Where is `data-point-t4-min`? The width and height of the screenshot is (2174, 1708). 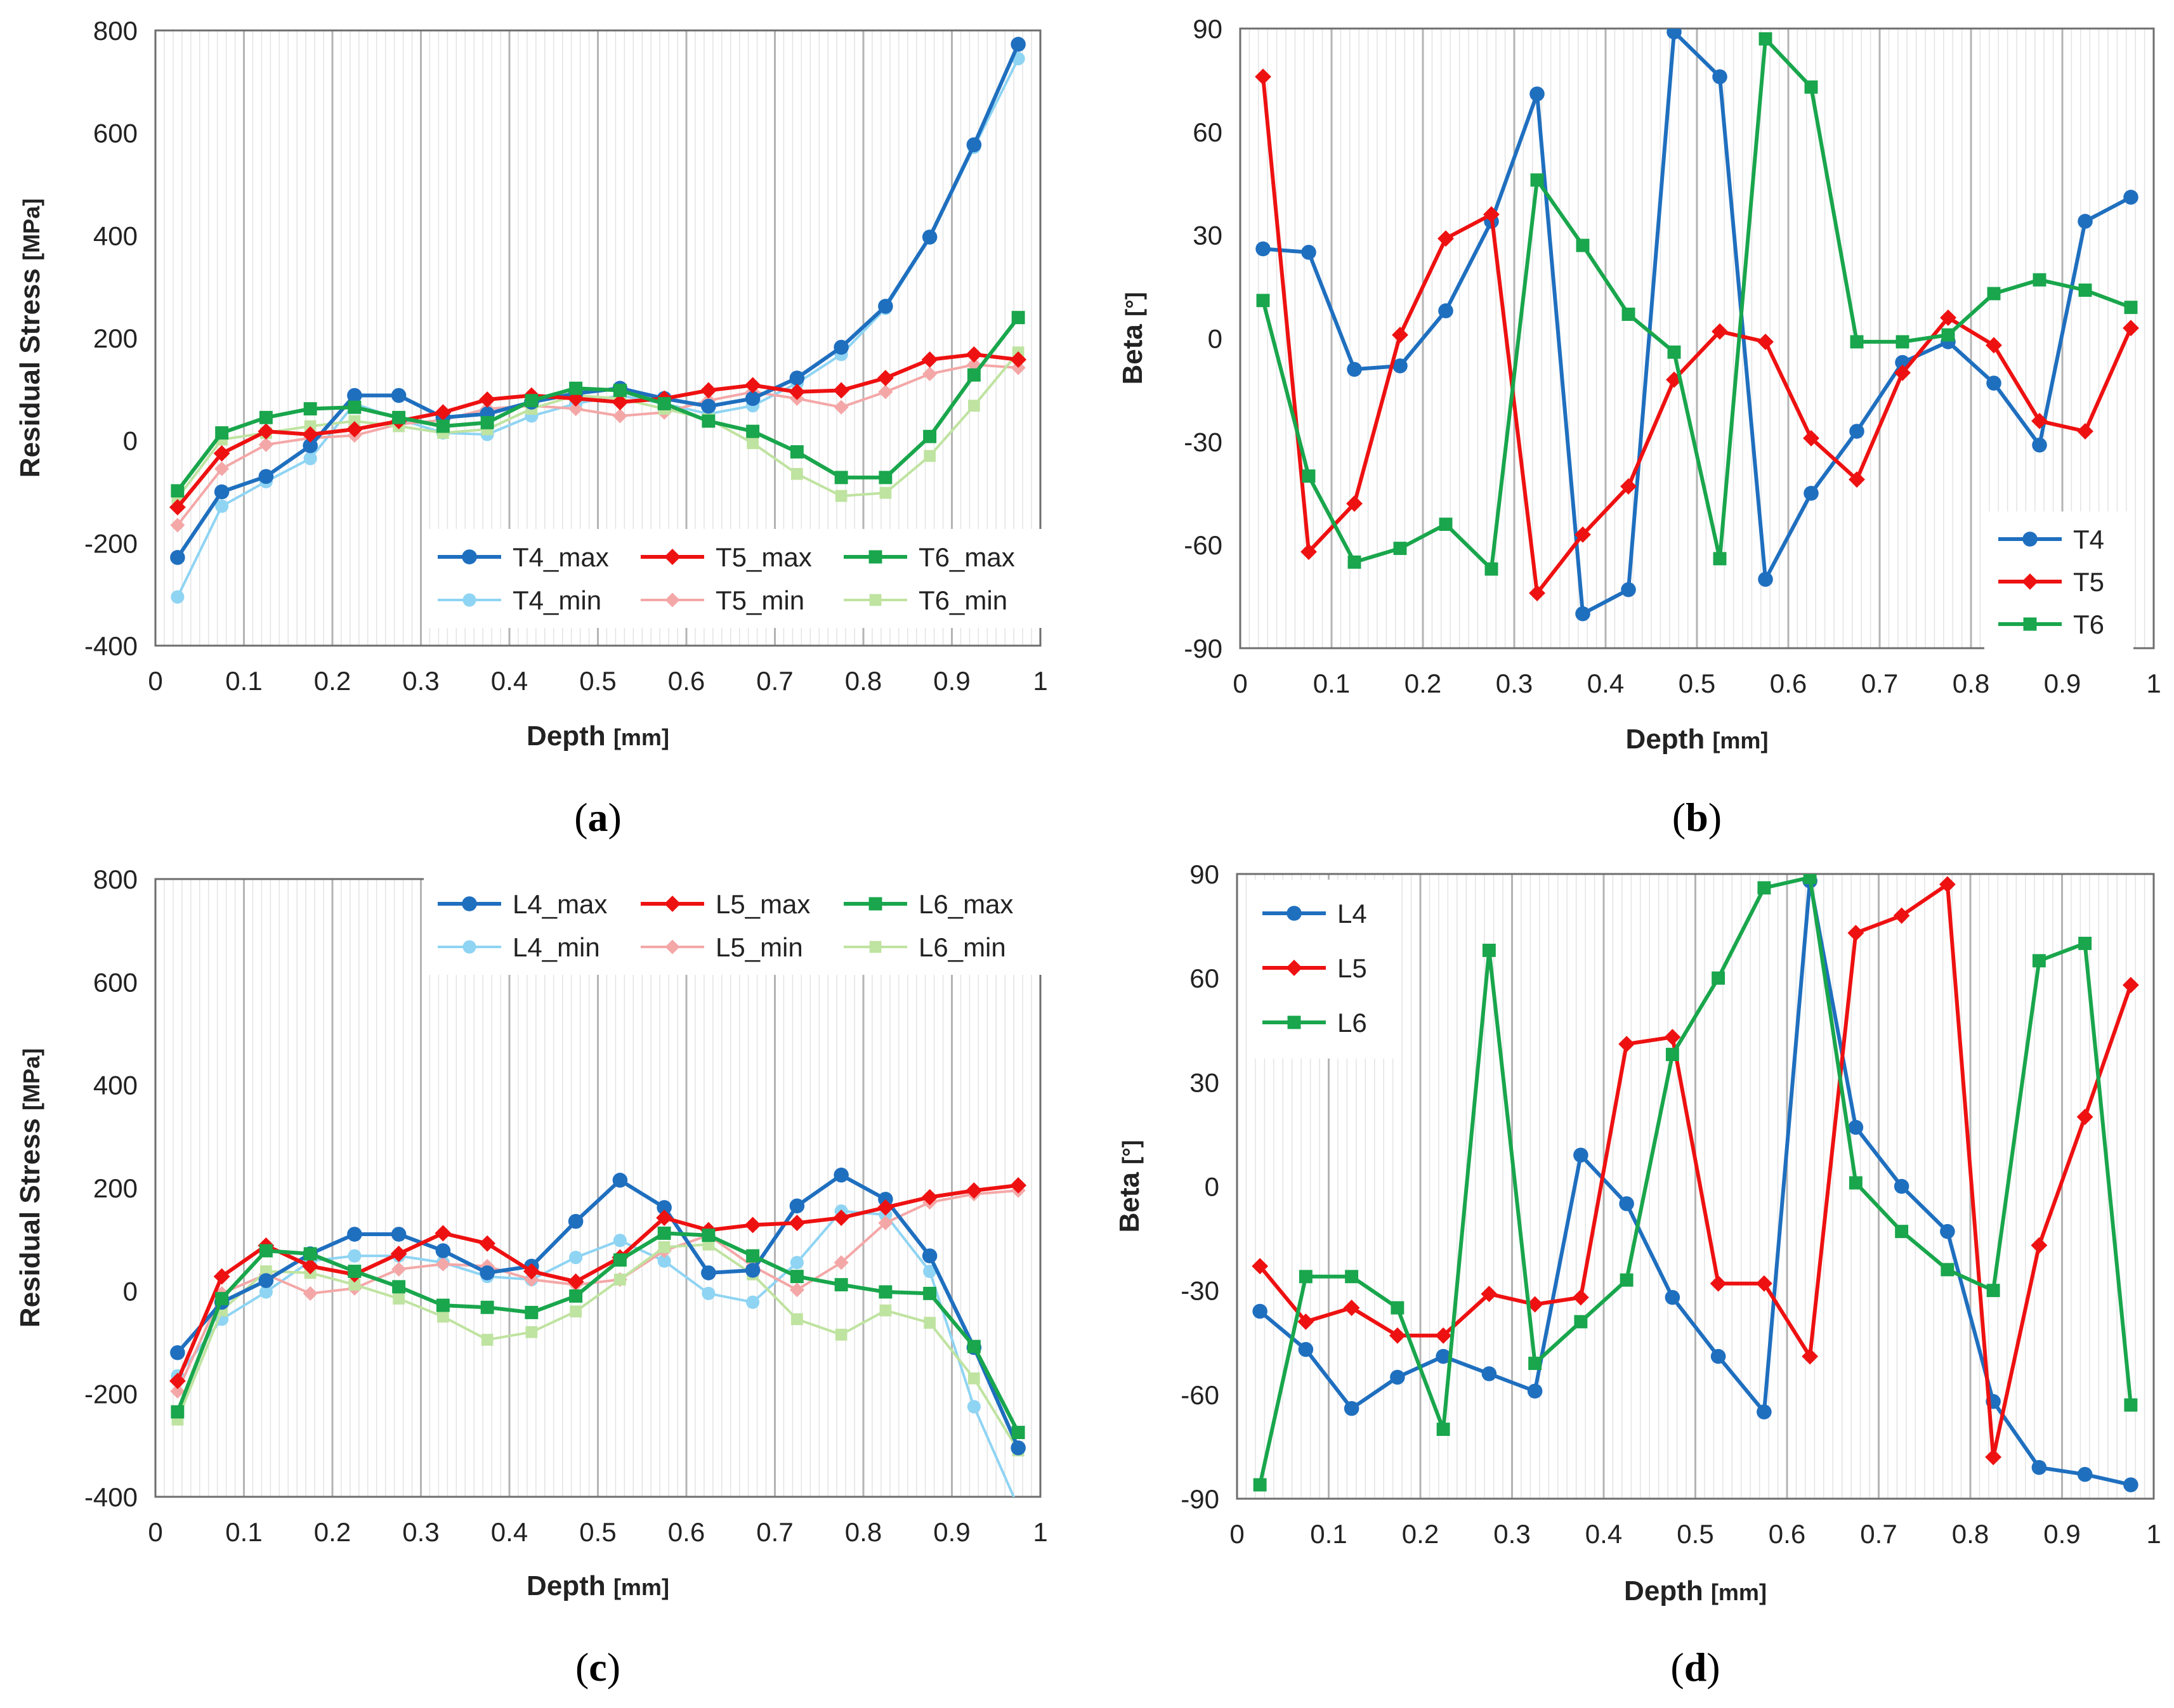
data-point-t4-min is located at coordinates (310, 459).